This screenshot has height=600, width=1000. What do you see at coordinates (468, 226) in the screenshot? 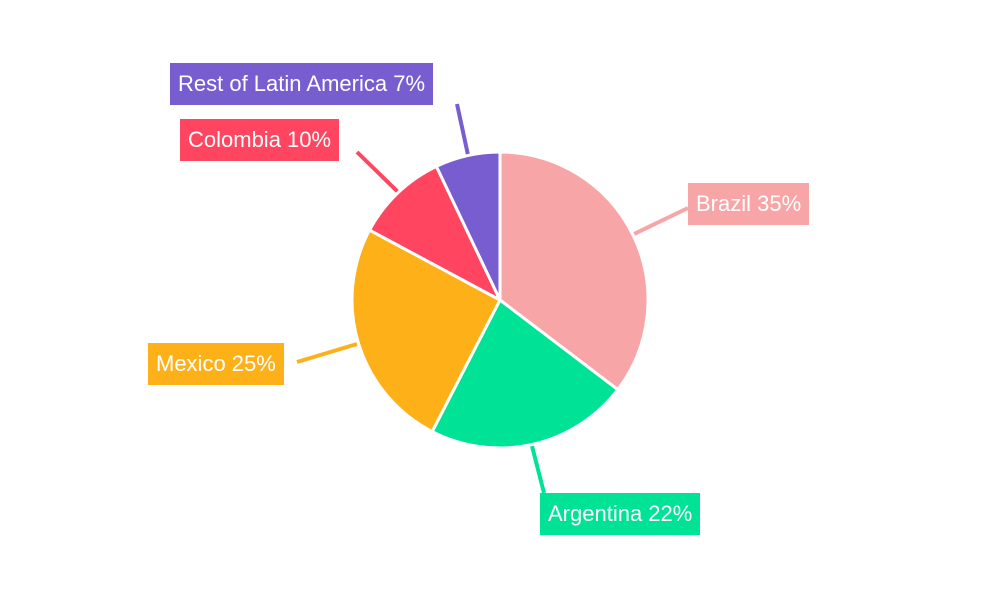
I see `pie-slice-rest-of-latin-america` at bounding box center [468, 226].